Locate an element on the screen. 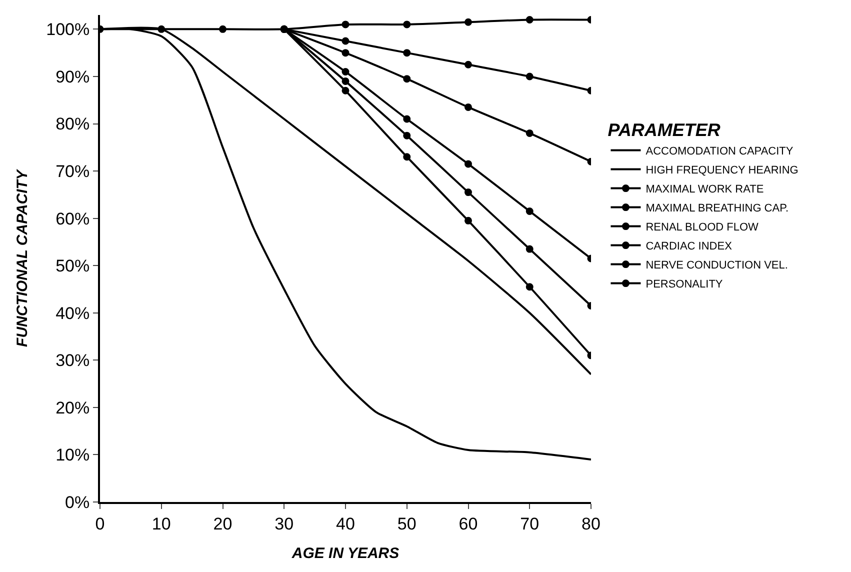 The height and width of the screenshot is (572, 851). legend-label: MAXIMAL BREATHING CAP. is located at coordinates (717, 208).